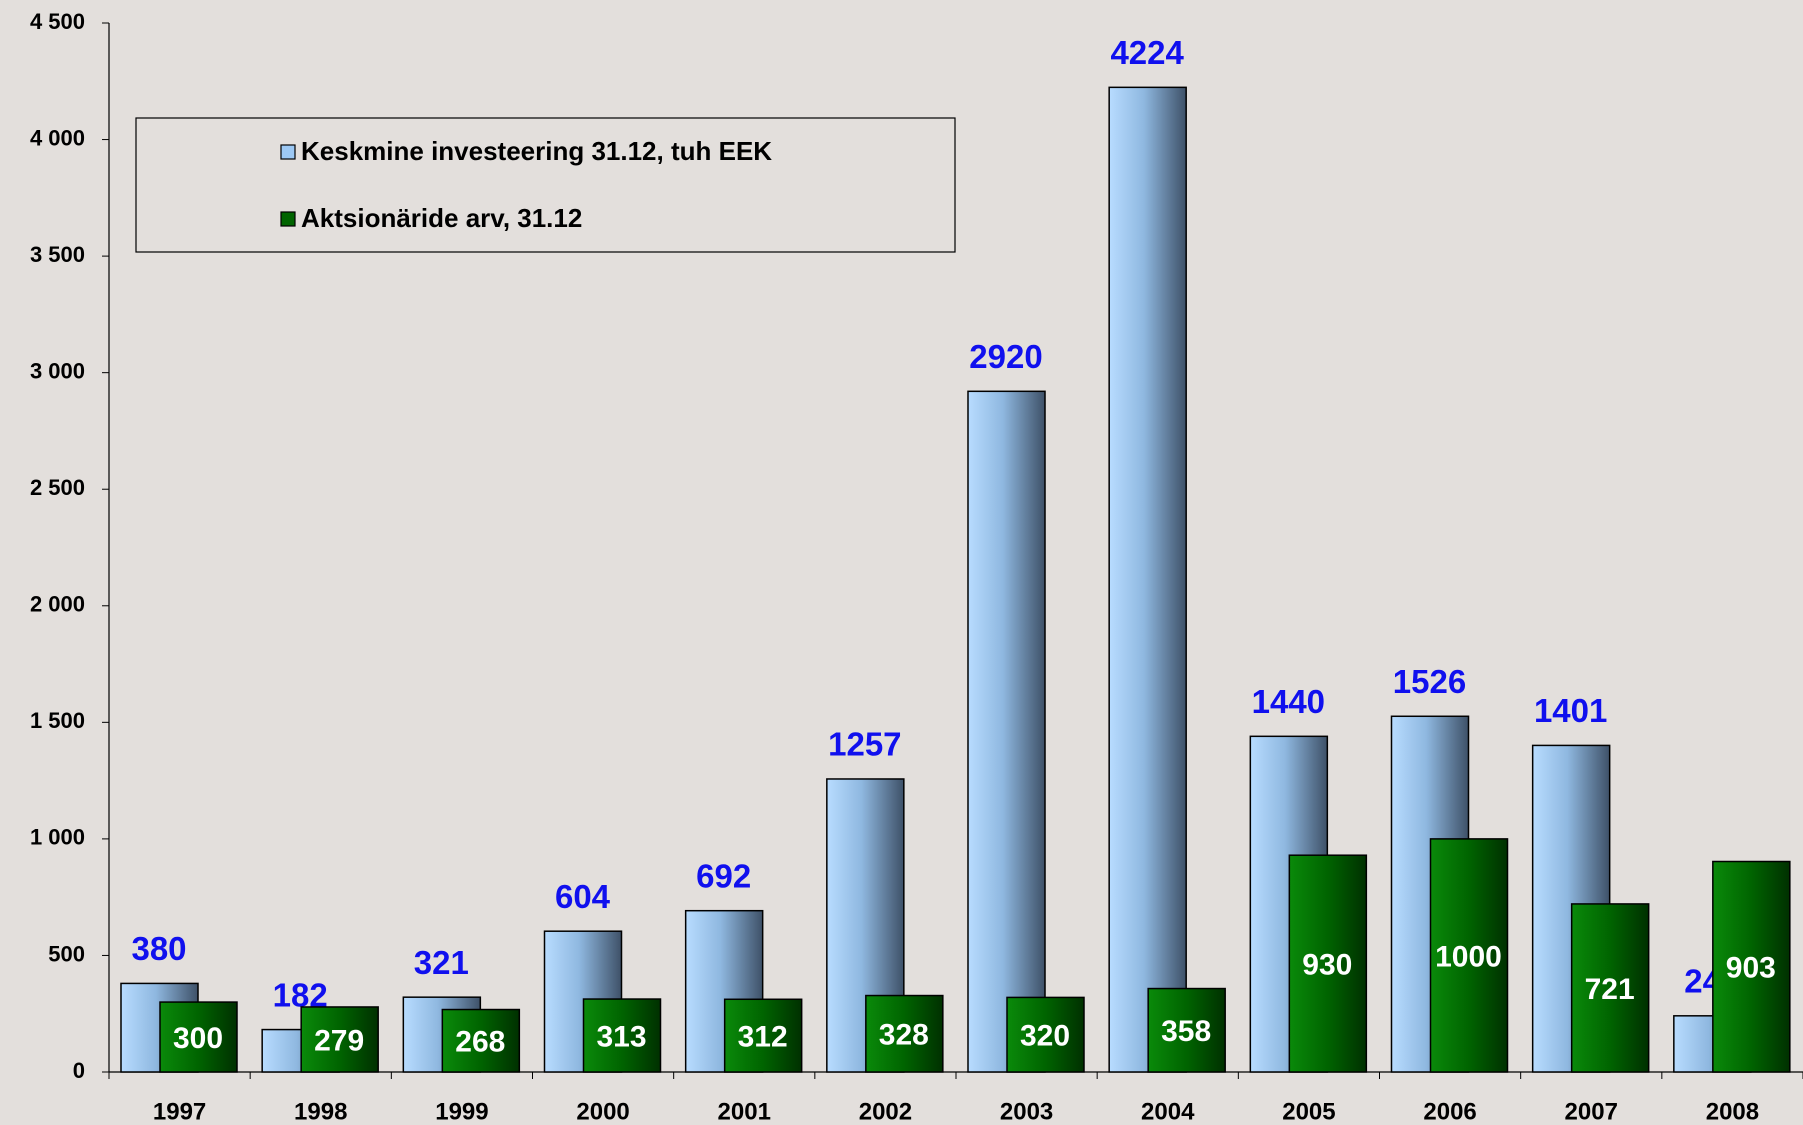 The width and height of the screenshot is (1803, 1125). Describe the element at coordinates (602, 1111) in the screenshot. I see `x-tick-label: 2000` at that location.